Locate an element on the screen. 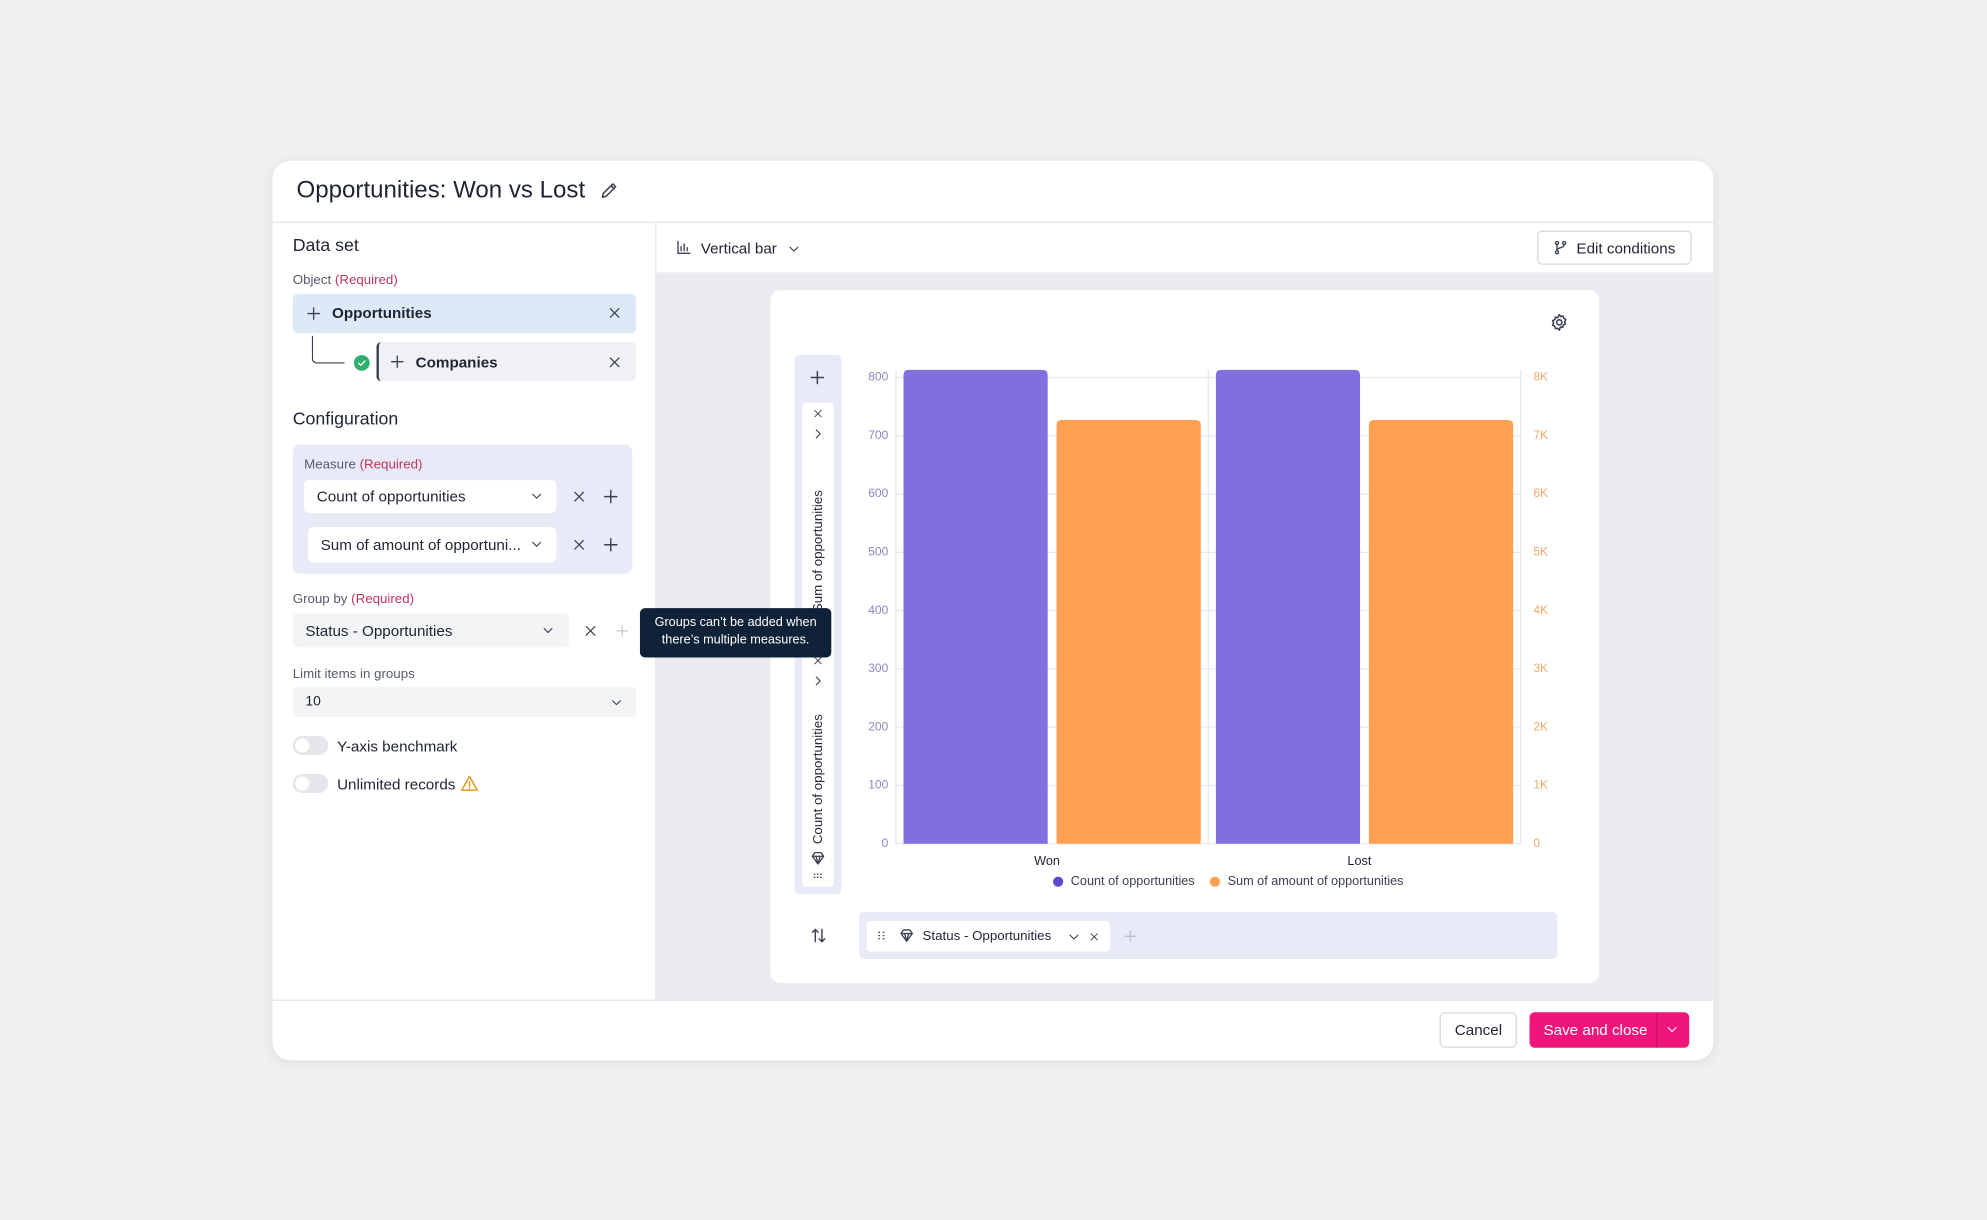 The height and width of the screenshot is (1220, 1987). x-tick-label: Lost is located at coordinates (1359, 861).